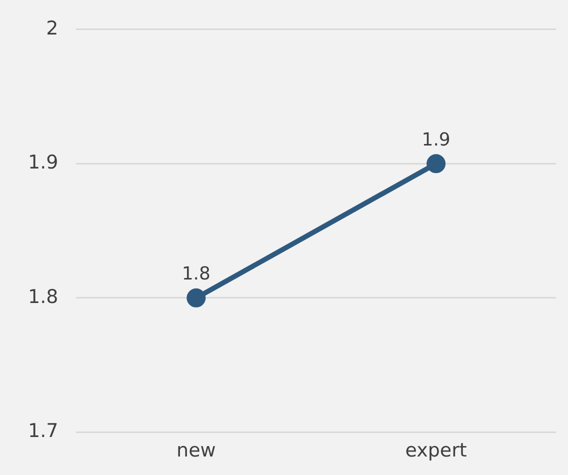 Image resolution: width=568 pixels, height=475 pixels. I want to click on y-tick-label: 1.8, so click(43, 297).